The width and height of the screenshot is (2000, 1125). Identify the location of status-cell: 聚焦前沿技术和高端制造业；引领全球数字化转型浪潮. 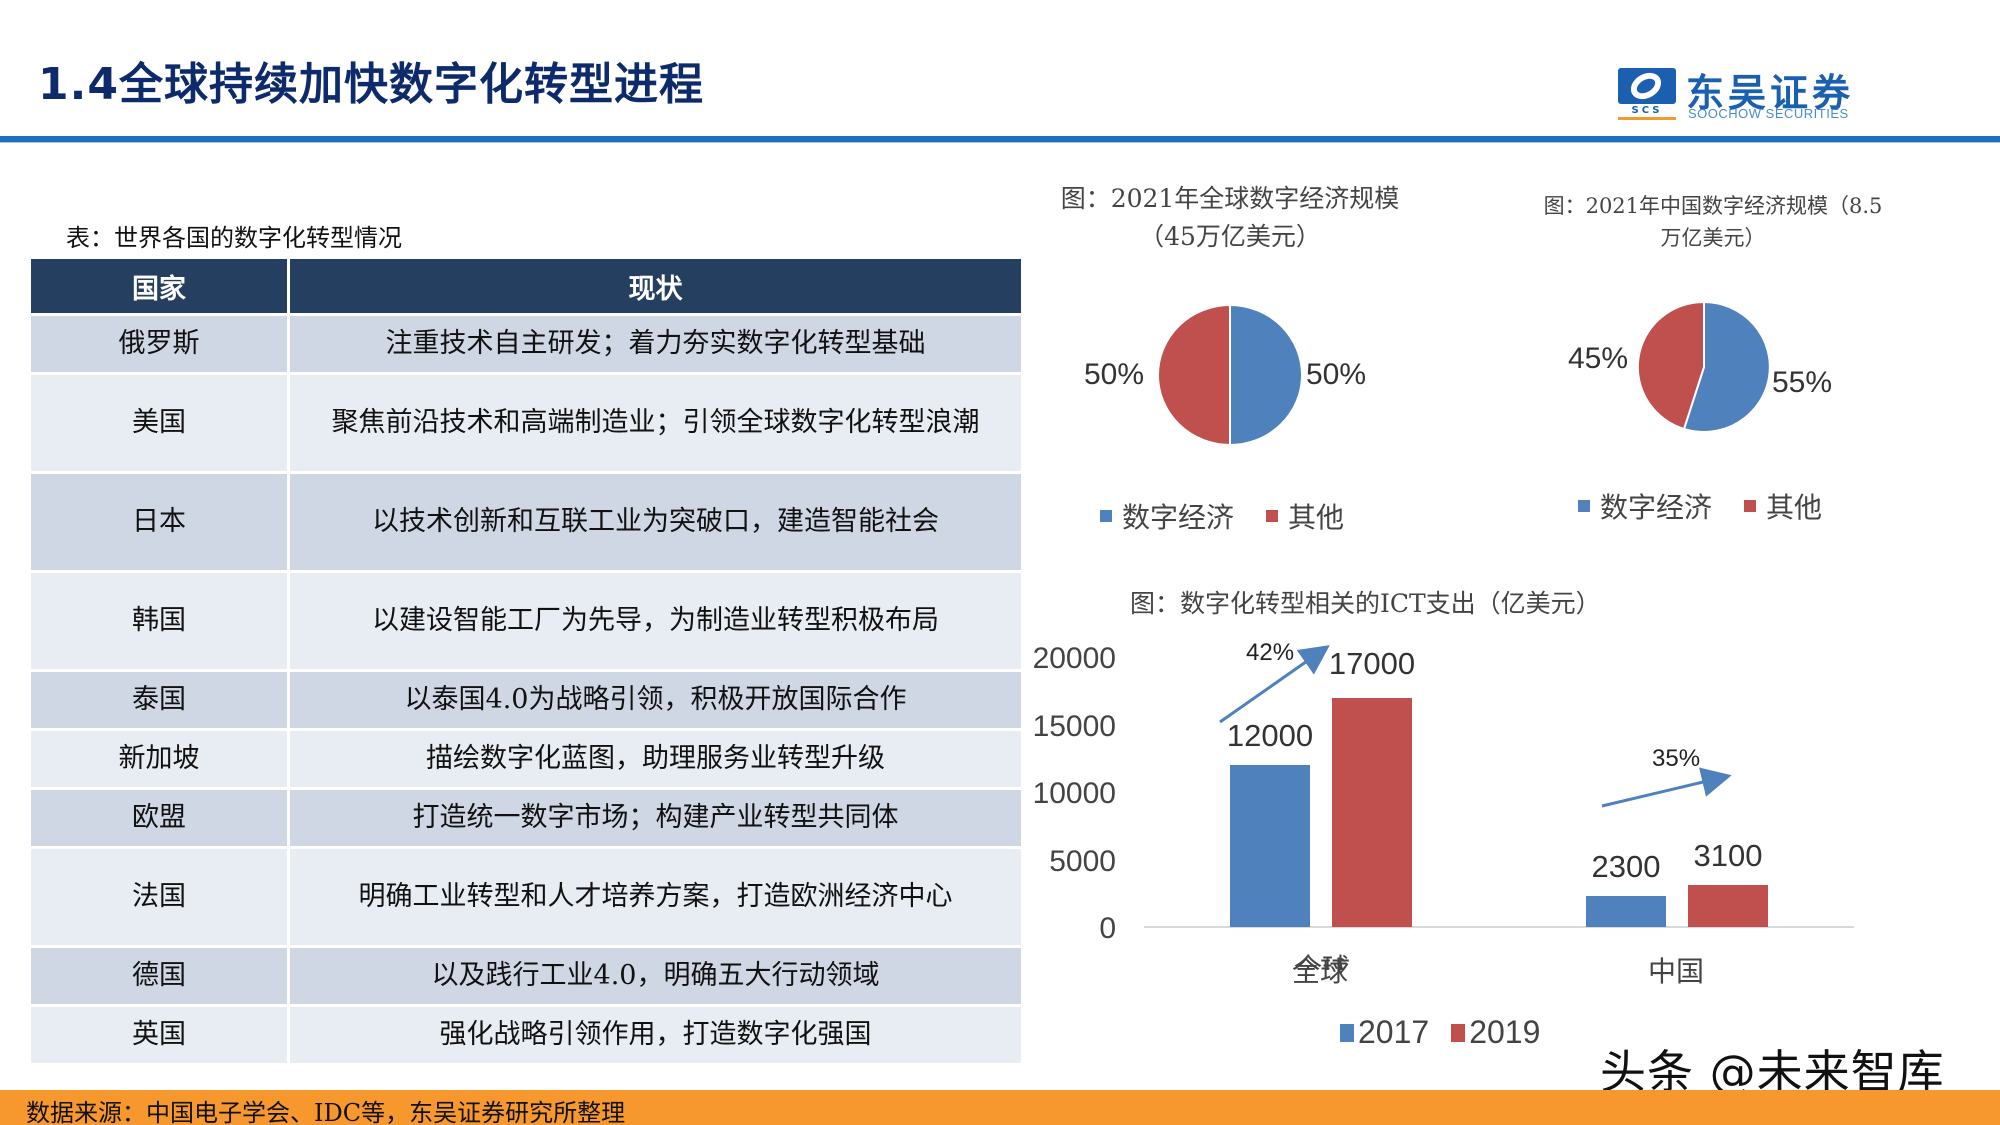
(655, 423).